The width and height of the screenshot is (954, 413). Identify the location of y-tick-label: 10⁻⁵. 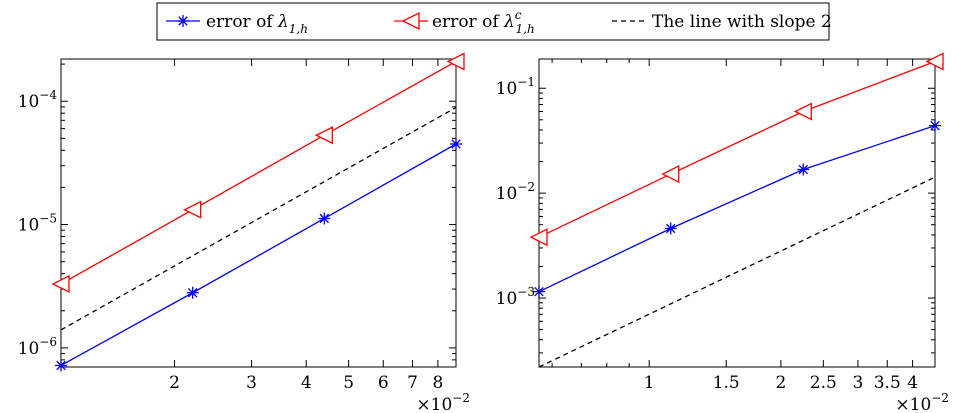
(37, 224).